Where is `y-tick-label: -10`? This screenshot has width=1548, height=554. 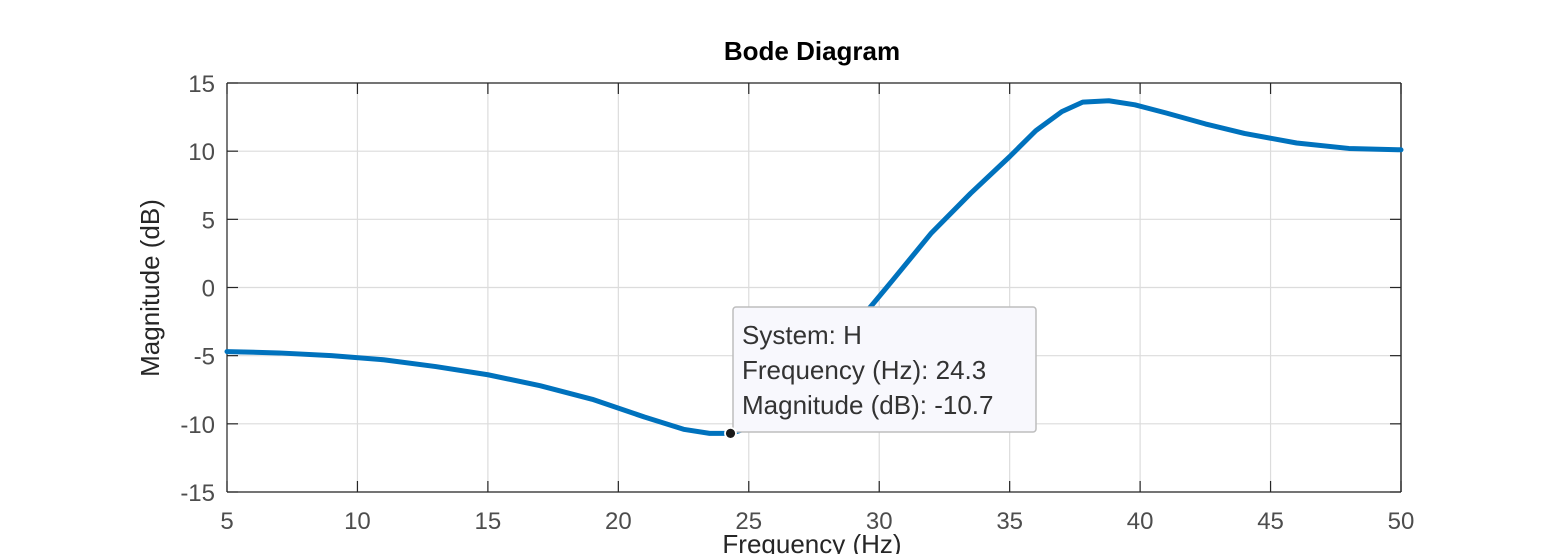
y-tick-label: -10 is located at coordinates (197, 425).